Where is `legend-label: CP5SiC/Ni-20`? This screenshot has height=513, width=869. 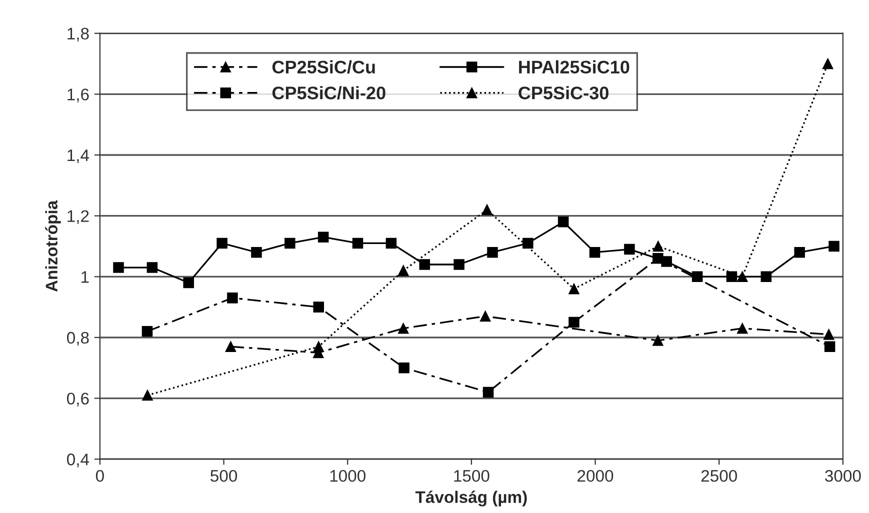
legend-label: CP5SiC/Ni-20 is located at coordinates (329, 93).